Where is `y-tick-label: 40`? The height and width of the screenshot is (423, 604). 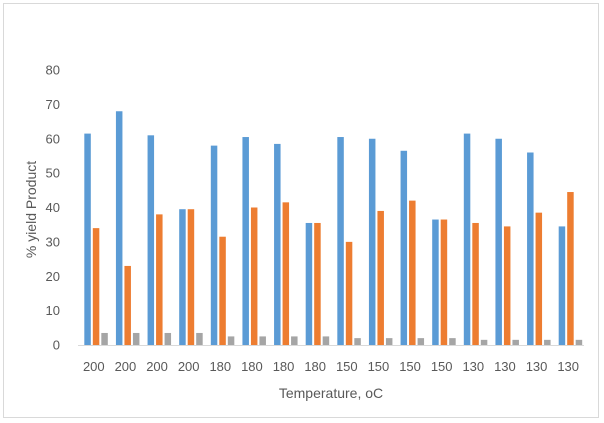
y-tick-label: 40 is located at coordinates (53, 207).